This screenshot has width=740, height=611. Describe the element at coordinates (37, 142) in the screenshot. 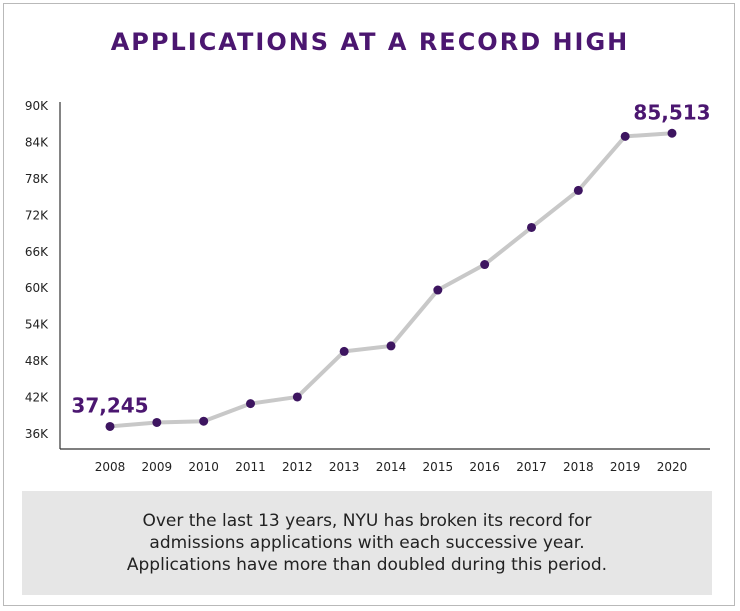

I see `y-tick-label: 84K` at that location.